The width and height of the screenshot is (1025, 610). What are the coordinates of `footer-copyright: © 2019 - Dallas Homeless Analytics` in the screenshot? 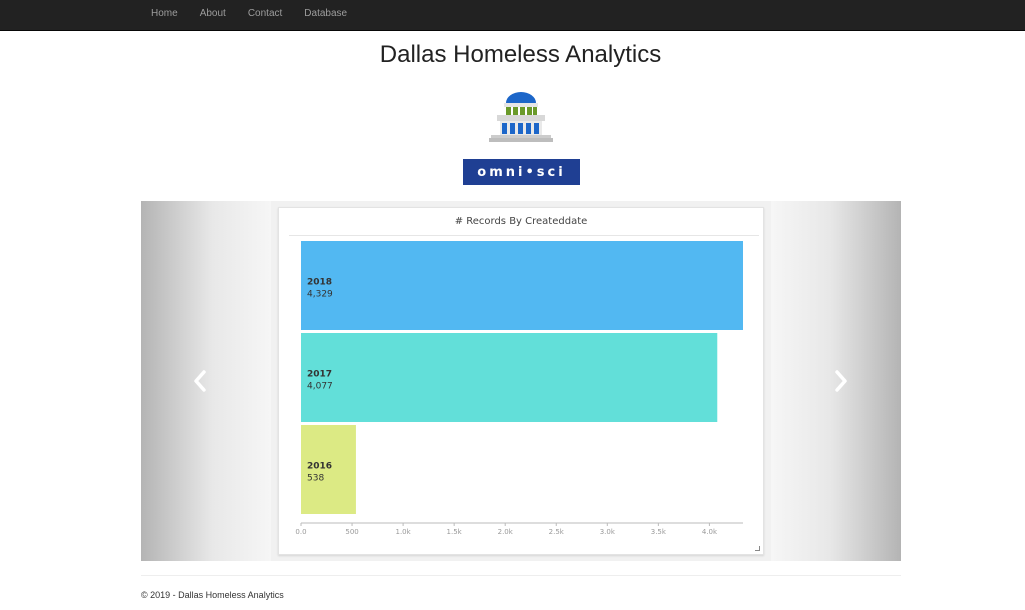 It's located at (212, 595).